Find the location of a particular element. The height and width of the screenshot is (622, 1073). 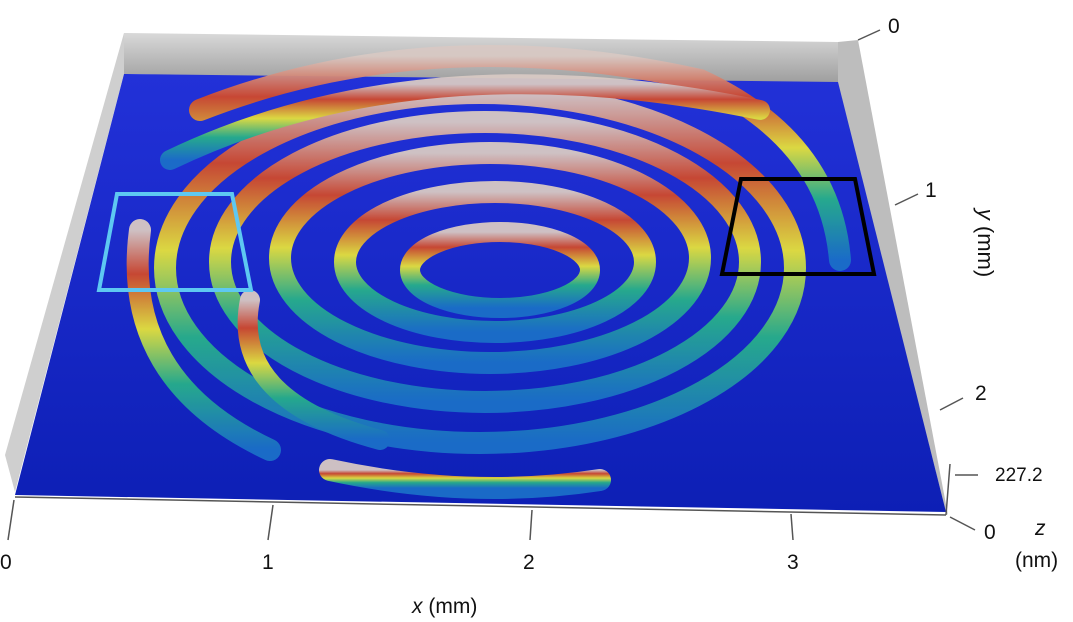

left-wall is located at coordinates (64, 262).